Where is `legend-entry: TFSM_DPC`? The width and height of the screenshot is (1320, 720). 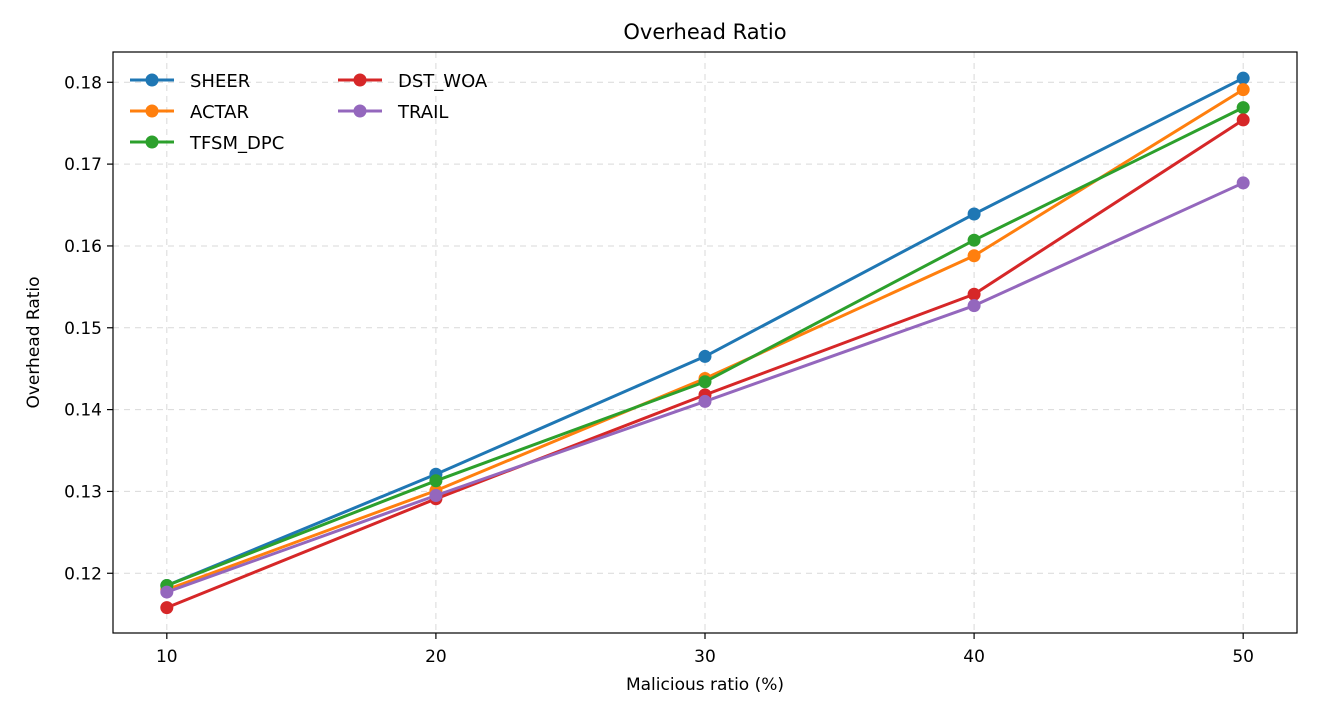
legend-entry: TFSM_DPC is located at coordinates (207, 143).